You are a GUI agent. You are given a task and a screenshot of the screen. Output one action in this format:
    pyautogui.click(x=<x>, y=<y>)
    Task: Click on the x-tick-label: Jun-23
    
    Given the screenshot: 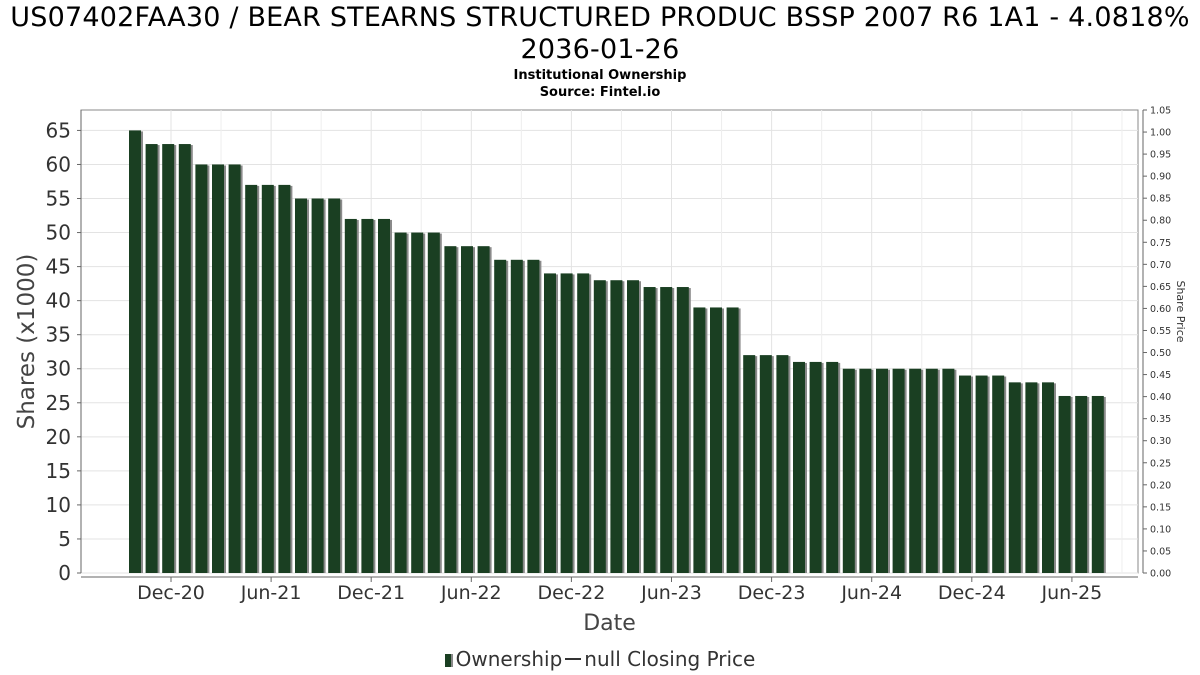 What is the action you would take?
    pyautogui.click(x=671, y=593)
    